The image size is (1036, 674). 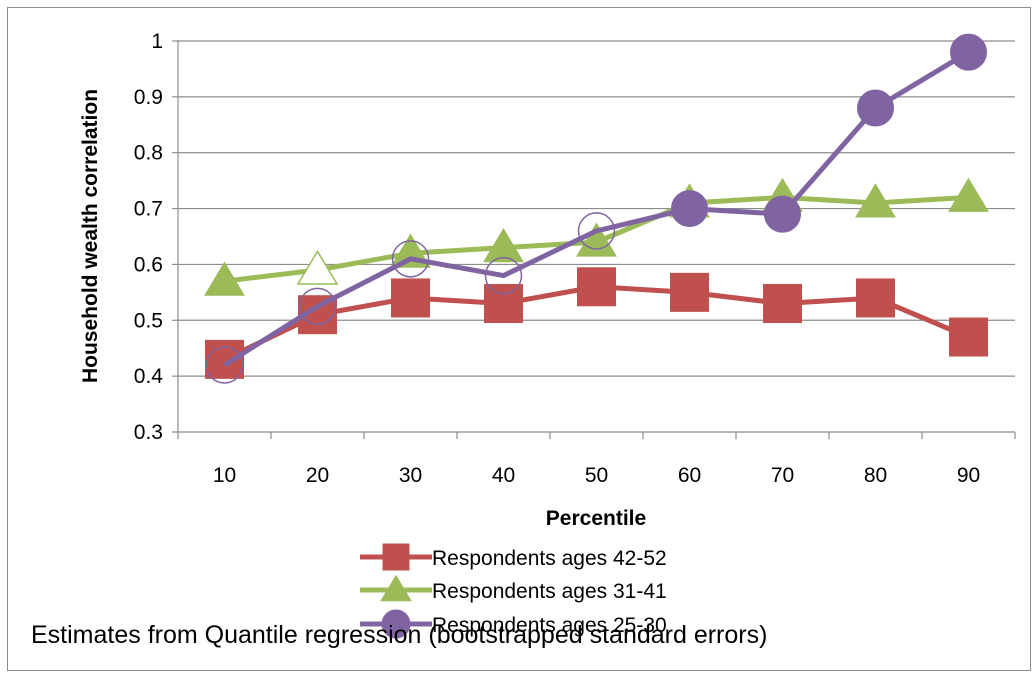 I want to click on x-tick-label: 60, so click(x=689, y=475).